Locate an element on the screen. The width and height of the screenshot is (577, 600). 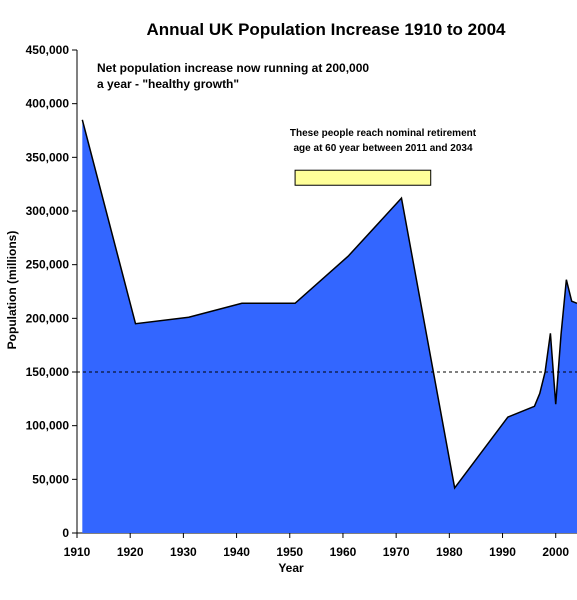
x-tick-label: 1930 is located at coordinates (183, 552).